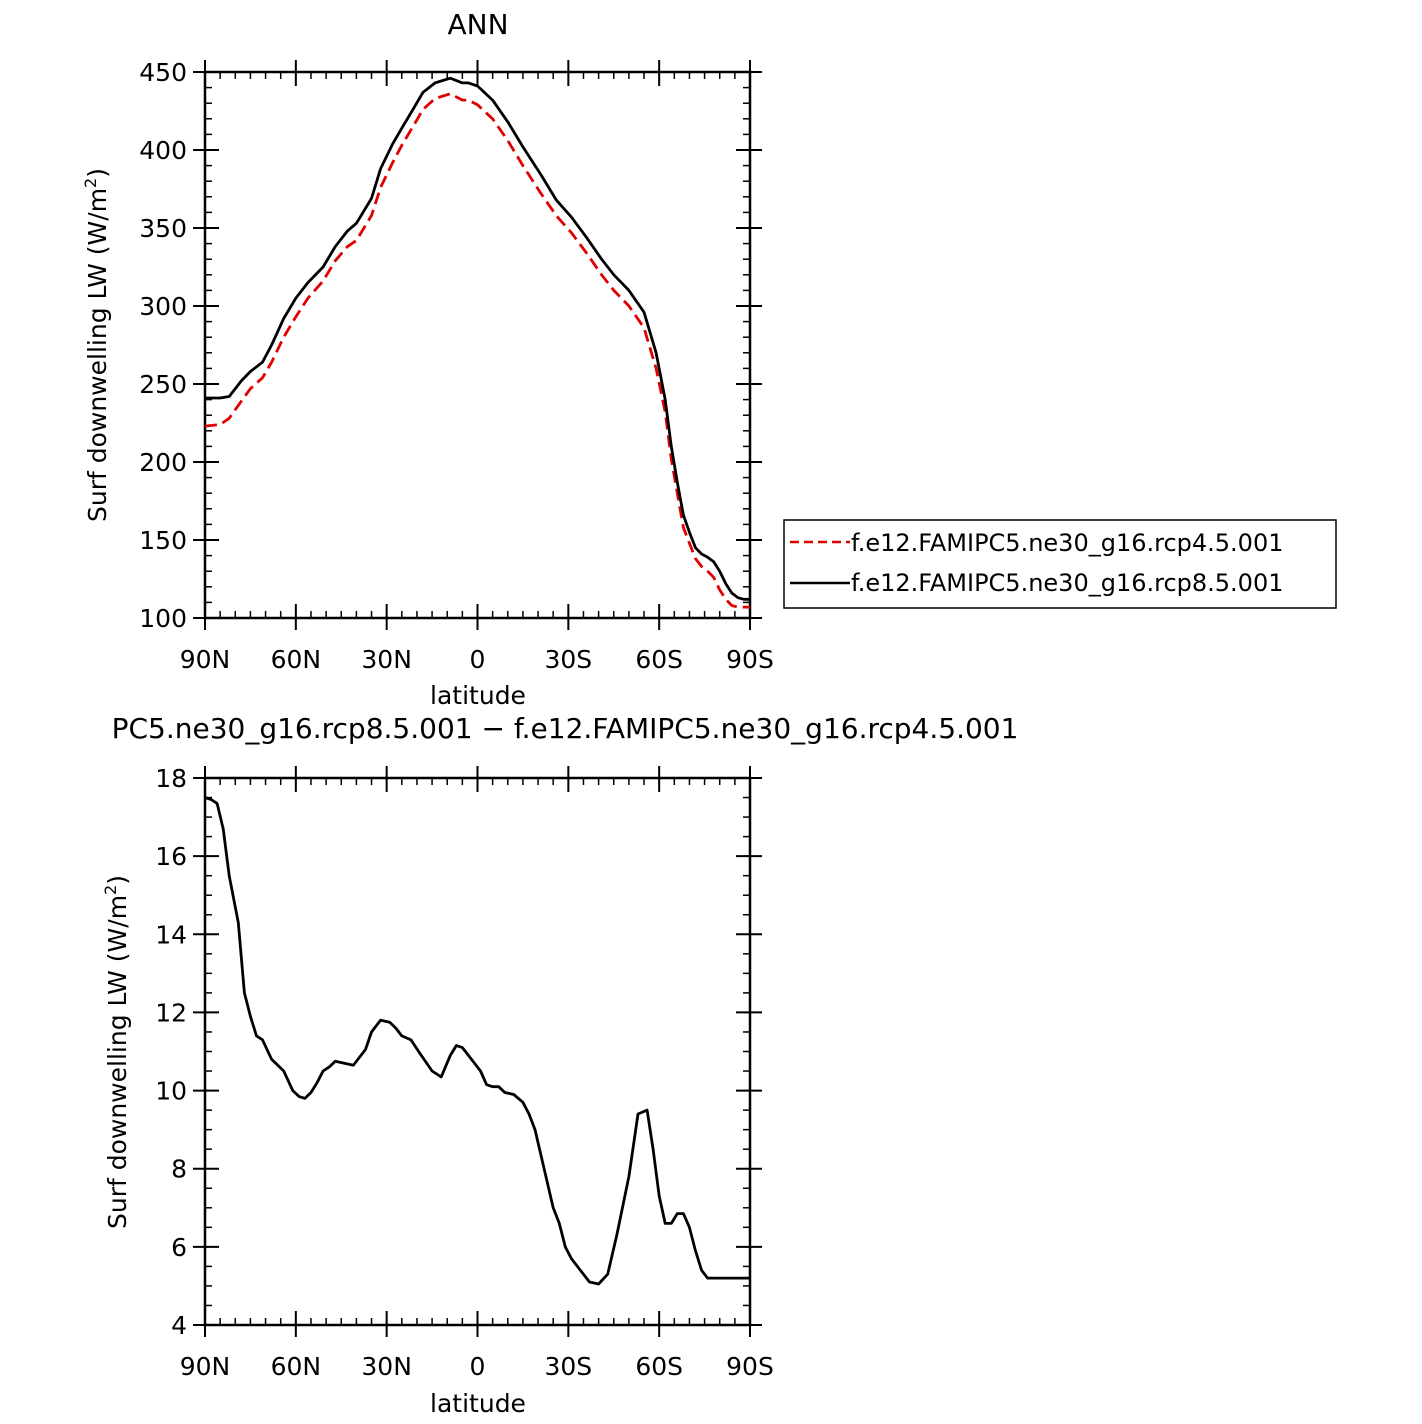  Describe the element at coordinates (163, 228) in the screenshot. I see `y-tick-label: 350` at that location.